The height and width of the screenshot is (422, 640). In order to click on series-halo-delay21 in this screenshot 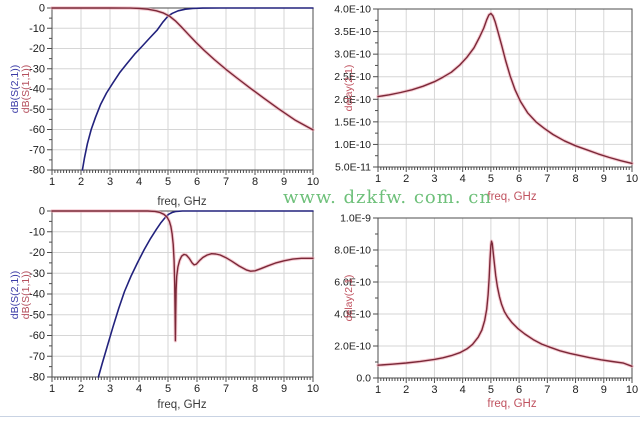, I will do `click(505, 303)`.